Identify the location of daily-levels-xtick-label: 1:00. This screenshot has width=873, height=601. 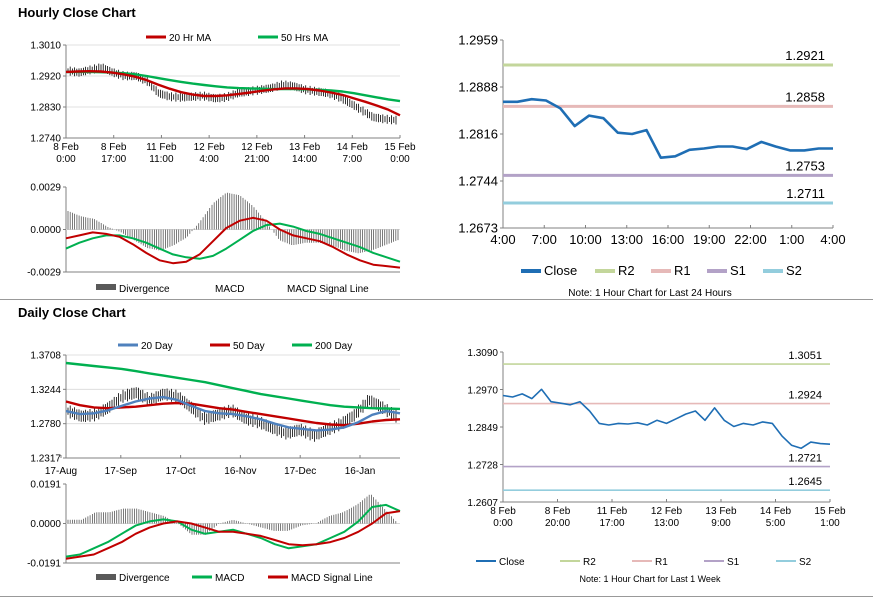
(830, 523).